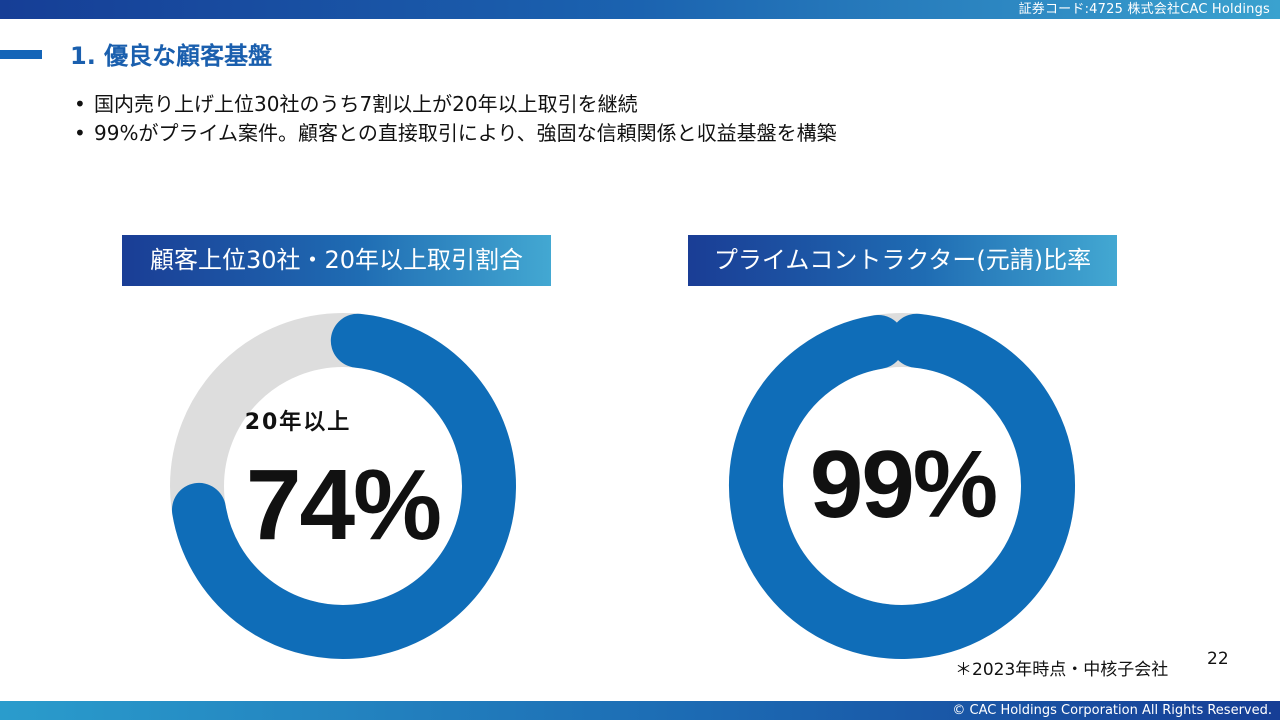 This screenshot has width=1280, height=720. Describe the element at coordinates (171, 56) in the screenshot. I see `section-title: 1. 優良な顧客基盤` at that location.